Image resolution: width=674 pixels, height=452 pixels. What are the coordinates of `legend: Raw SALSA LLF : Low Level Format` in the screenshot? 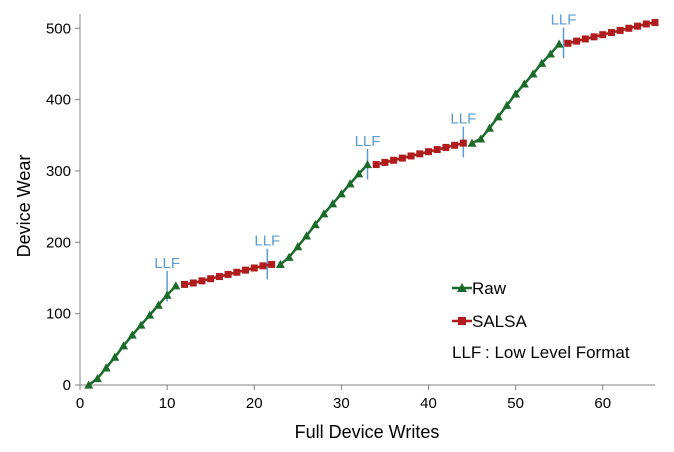 It's located at (541, 320).